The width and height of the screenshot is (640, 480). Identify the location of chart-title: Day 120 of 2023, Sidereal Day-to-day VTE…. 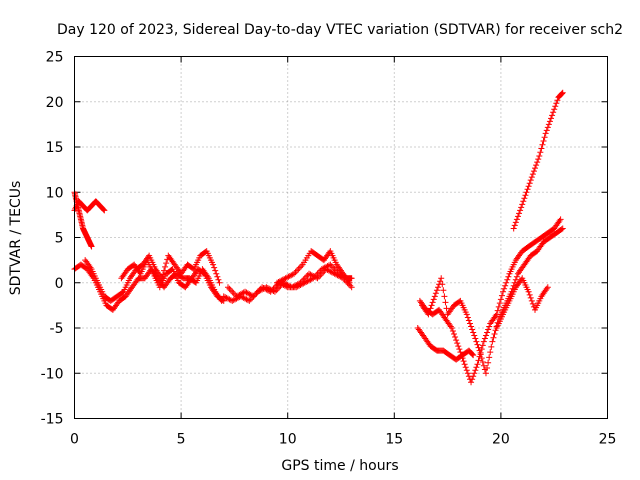
(340, 30).